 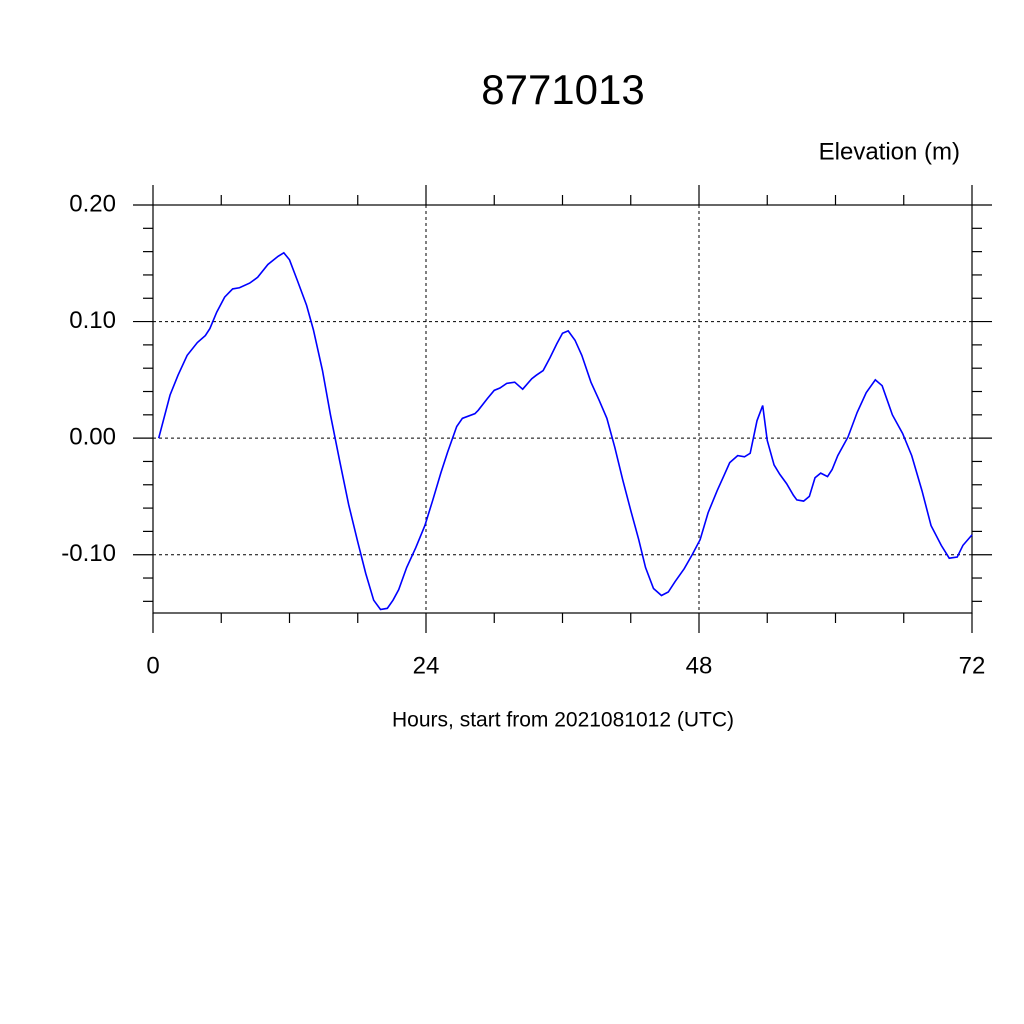 What do you see at coordinates (426, 665) in the screenshot?
I see `x-tick-label: 24` at bounding box center [426, 665].